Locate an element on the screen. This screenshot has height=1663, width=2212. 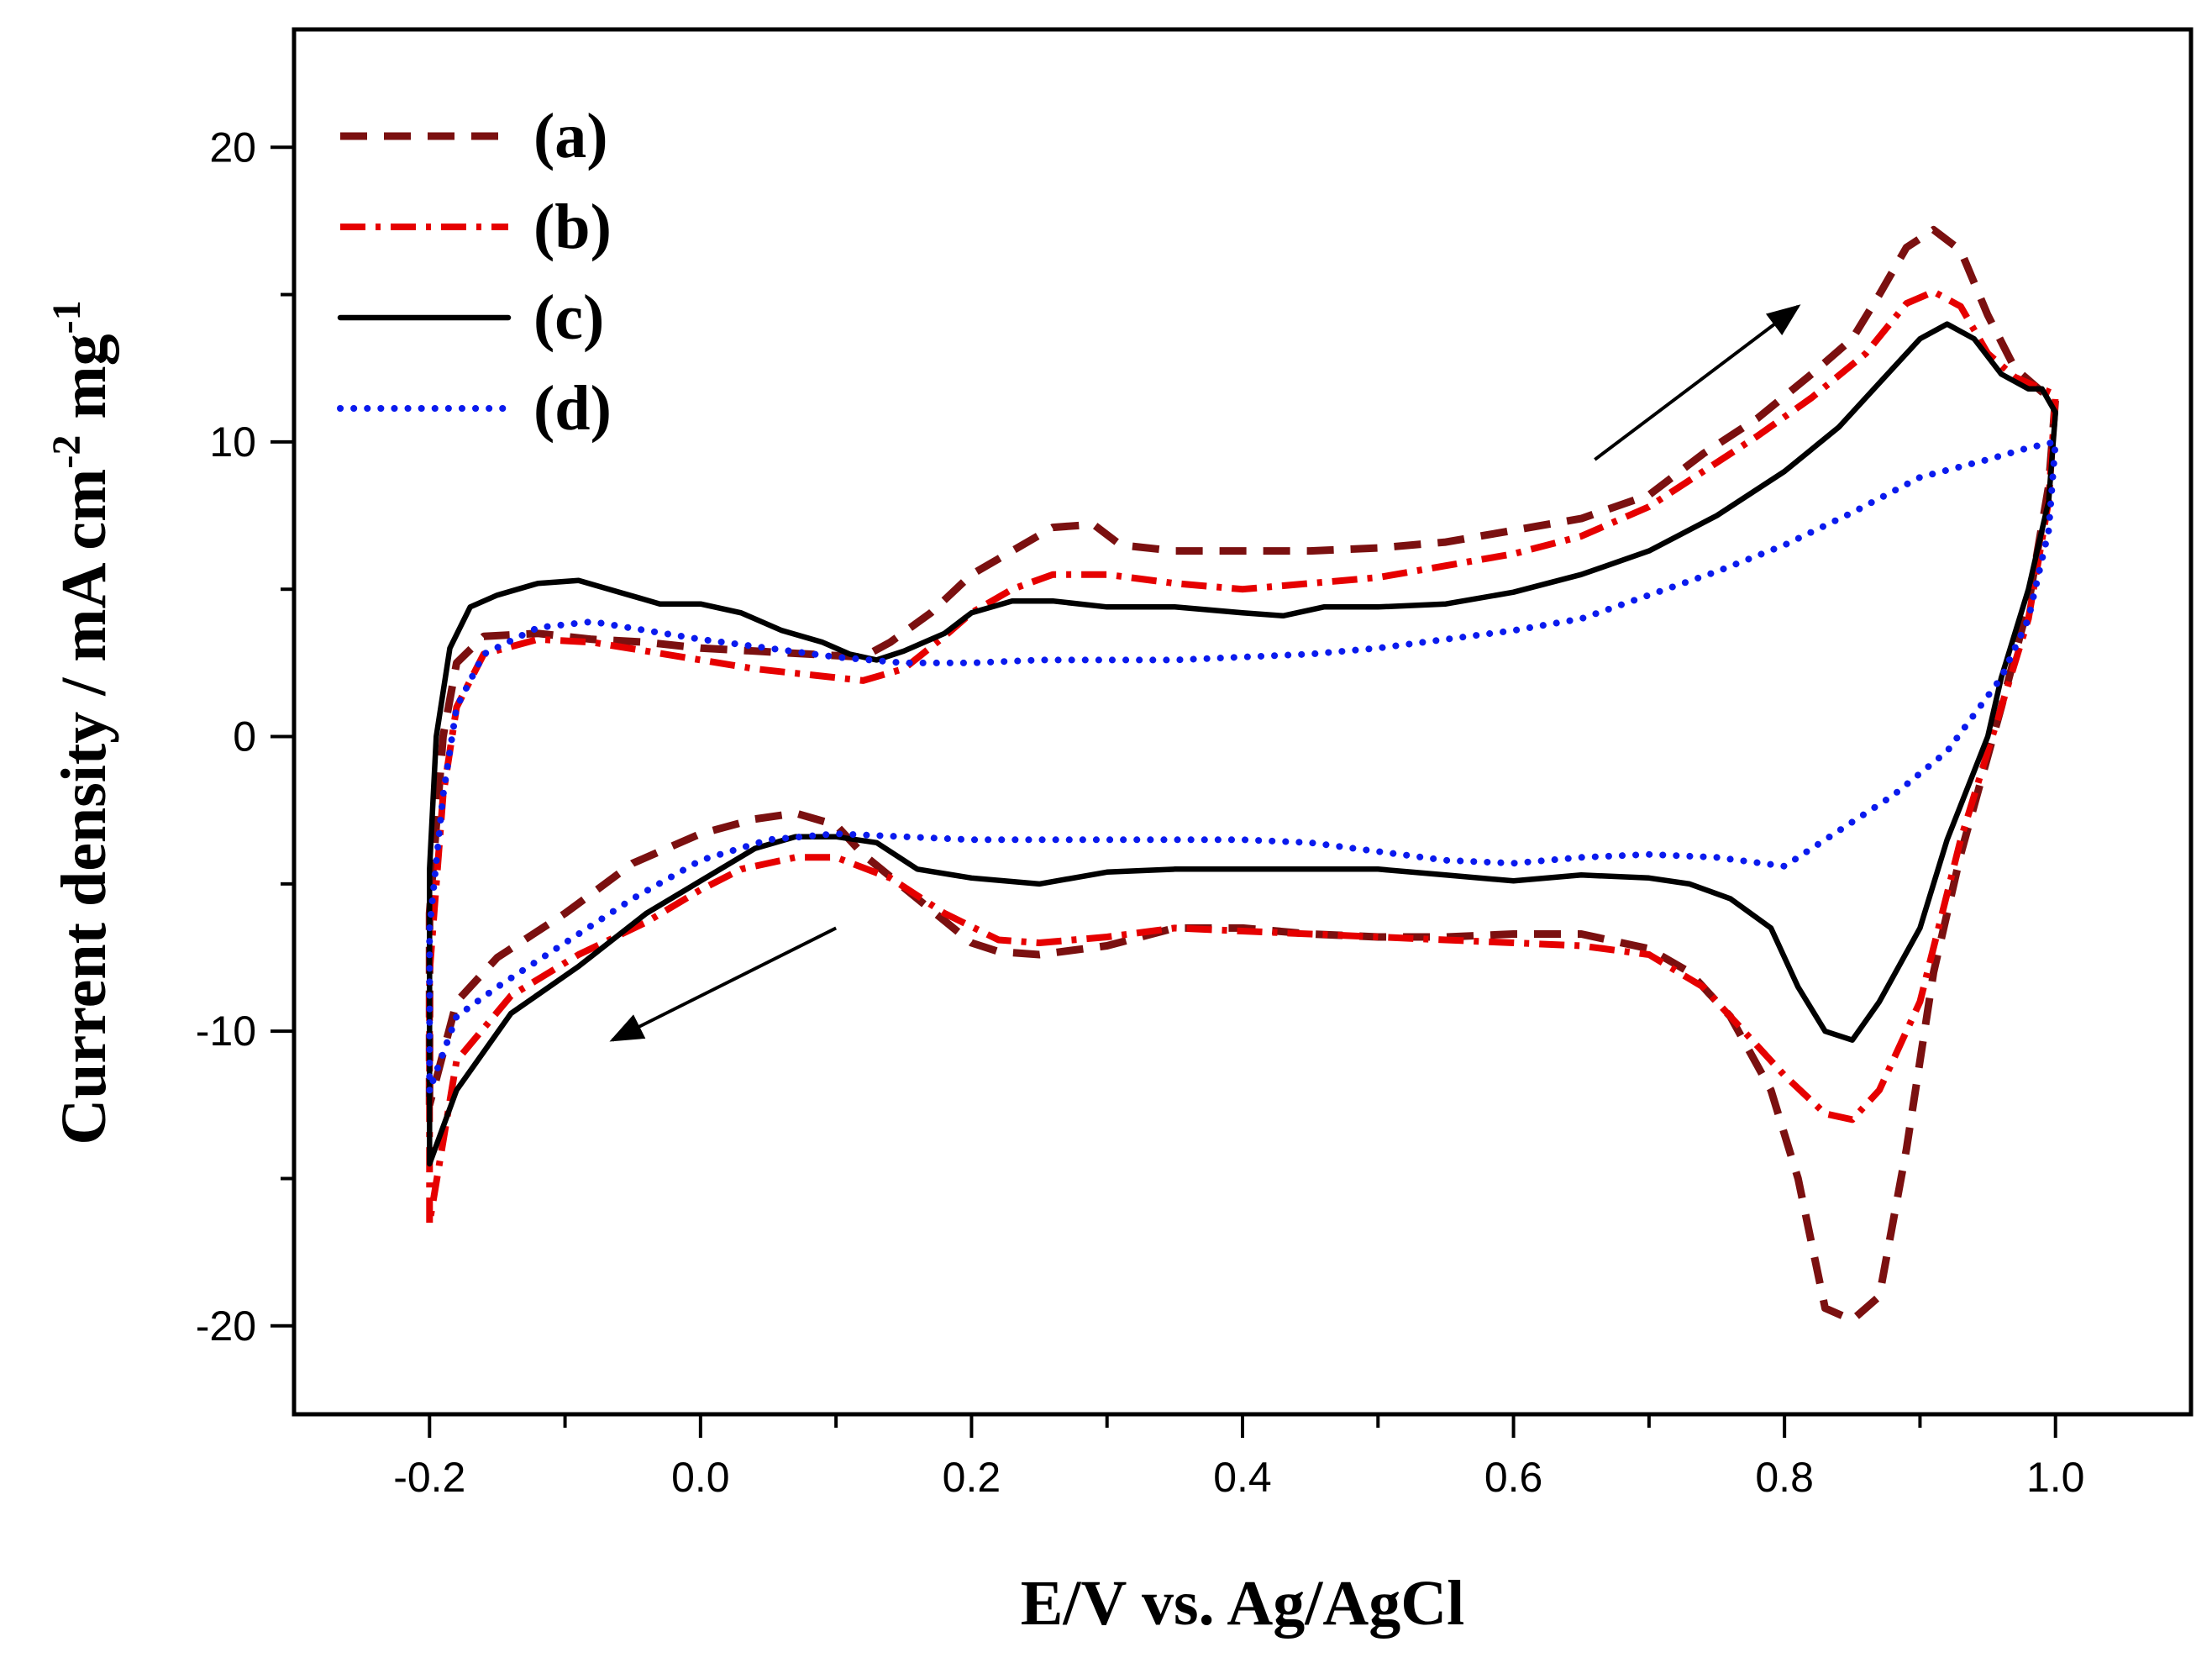
y-tick-label: 0 is located at coordinates (244, 736).